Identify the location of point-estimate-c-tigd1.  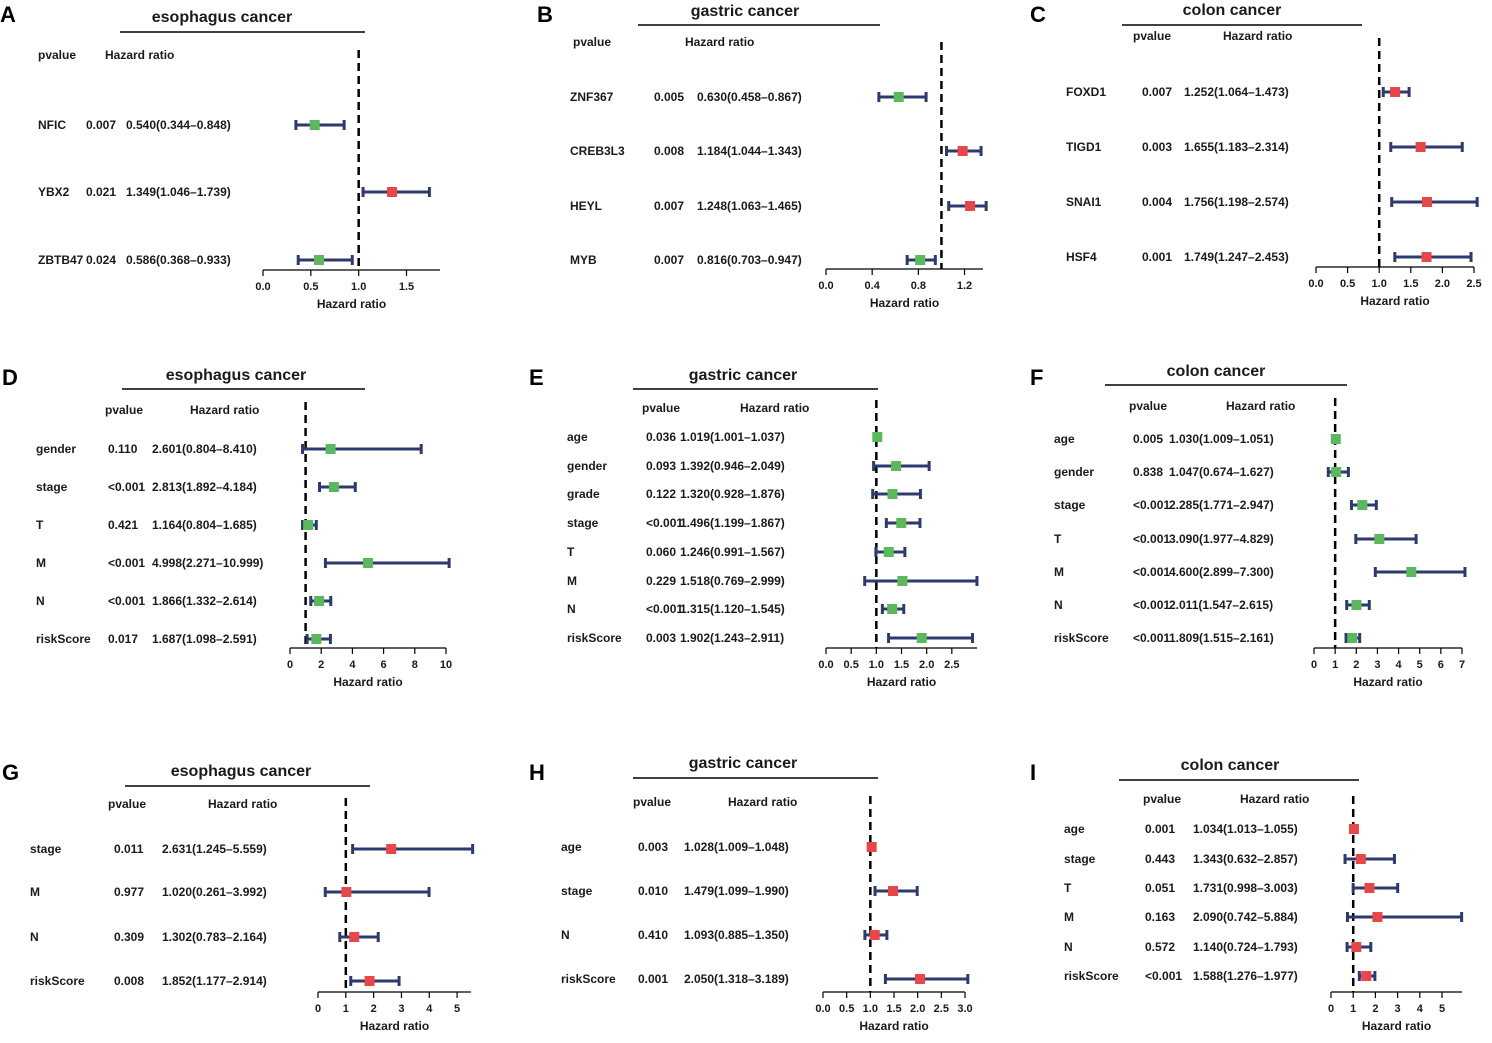
(1420, 147).